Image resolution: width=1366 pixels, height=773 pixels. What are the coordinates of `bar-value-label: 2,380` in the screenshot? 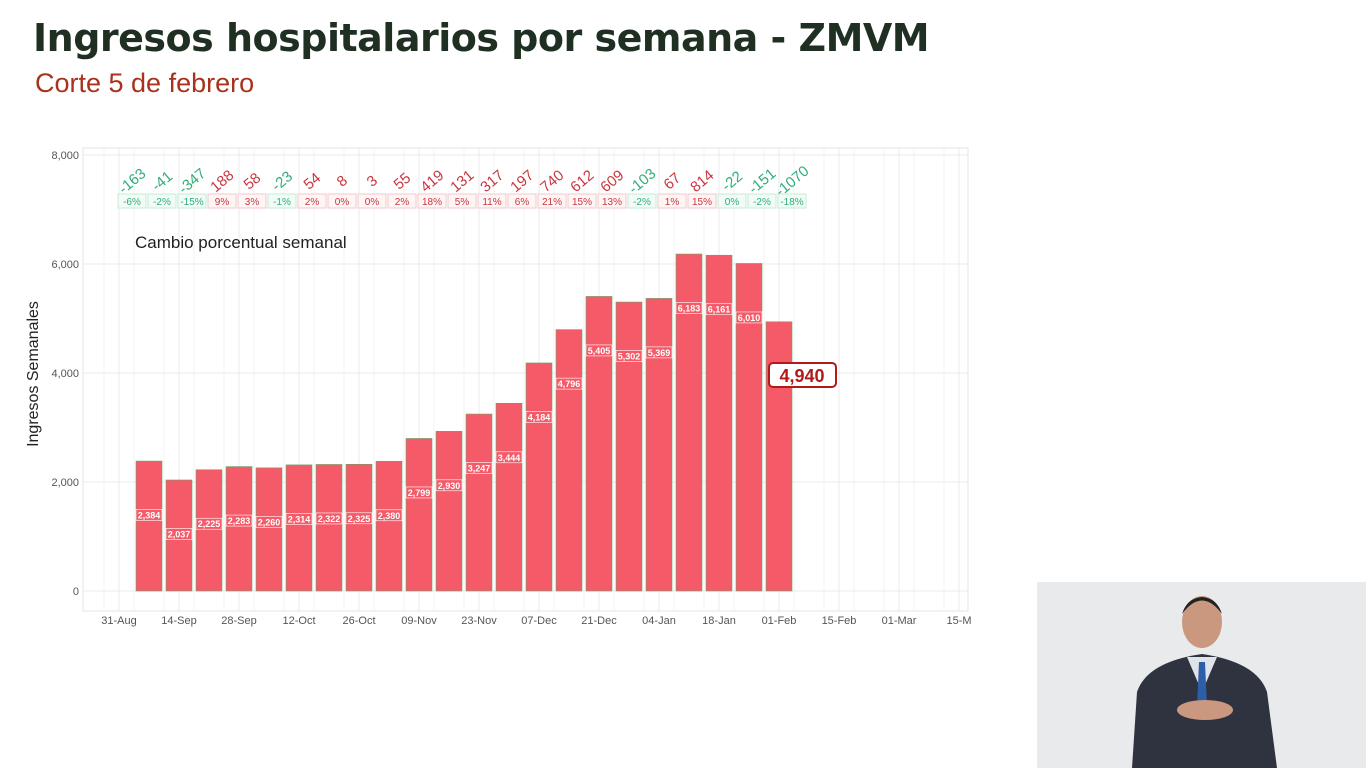 It's located at (389, 516).